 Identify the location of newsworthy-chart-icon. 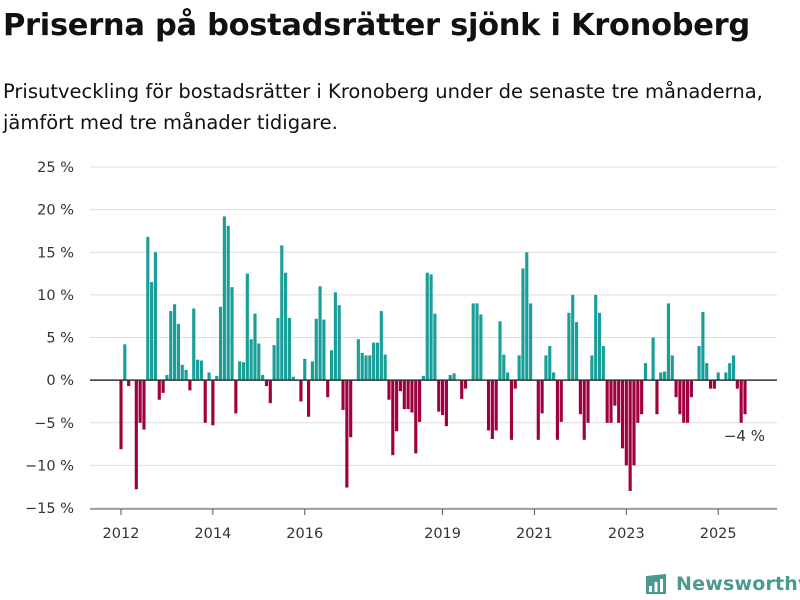
(656, 584).